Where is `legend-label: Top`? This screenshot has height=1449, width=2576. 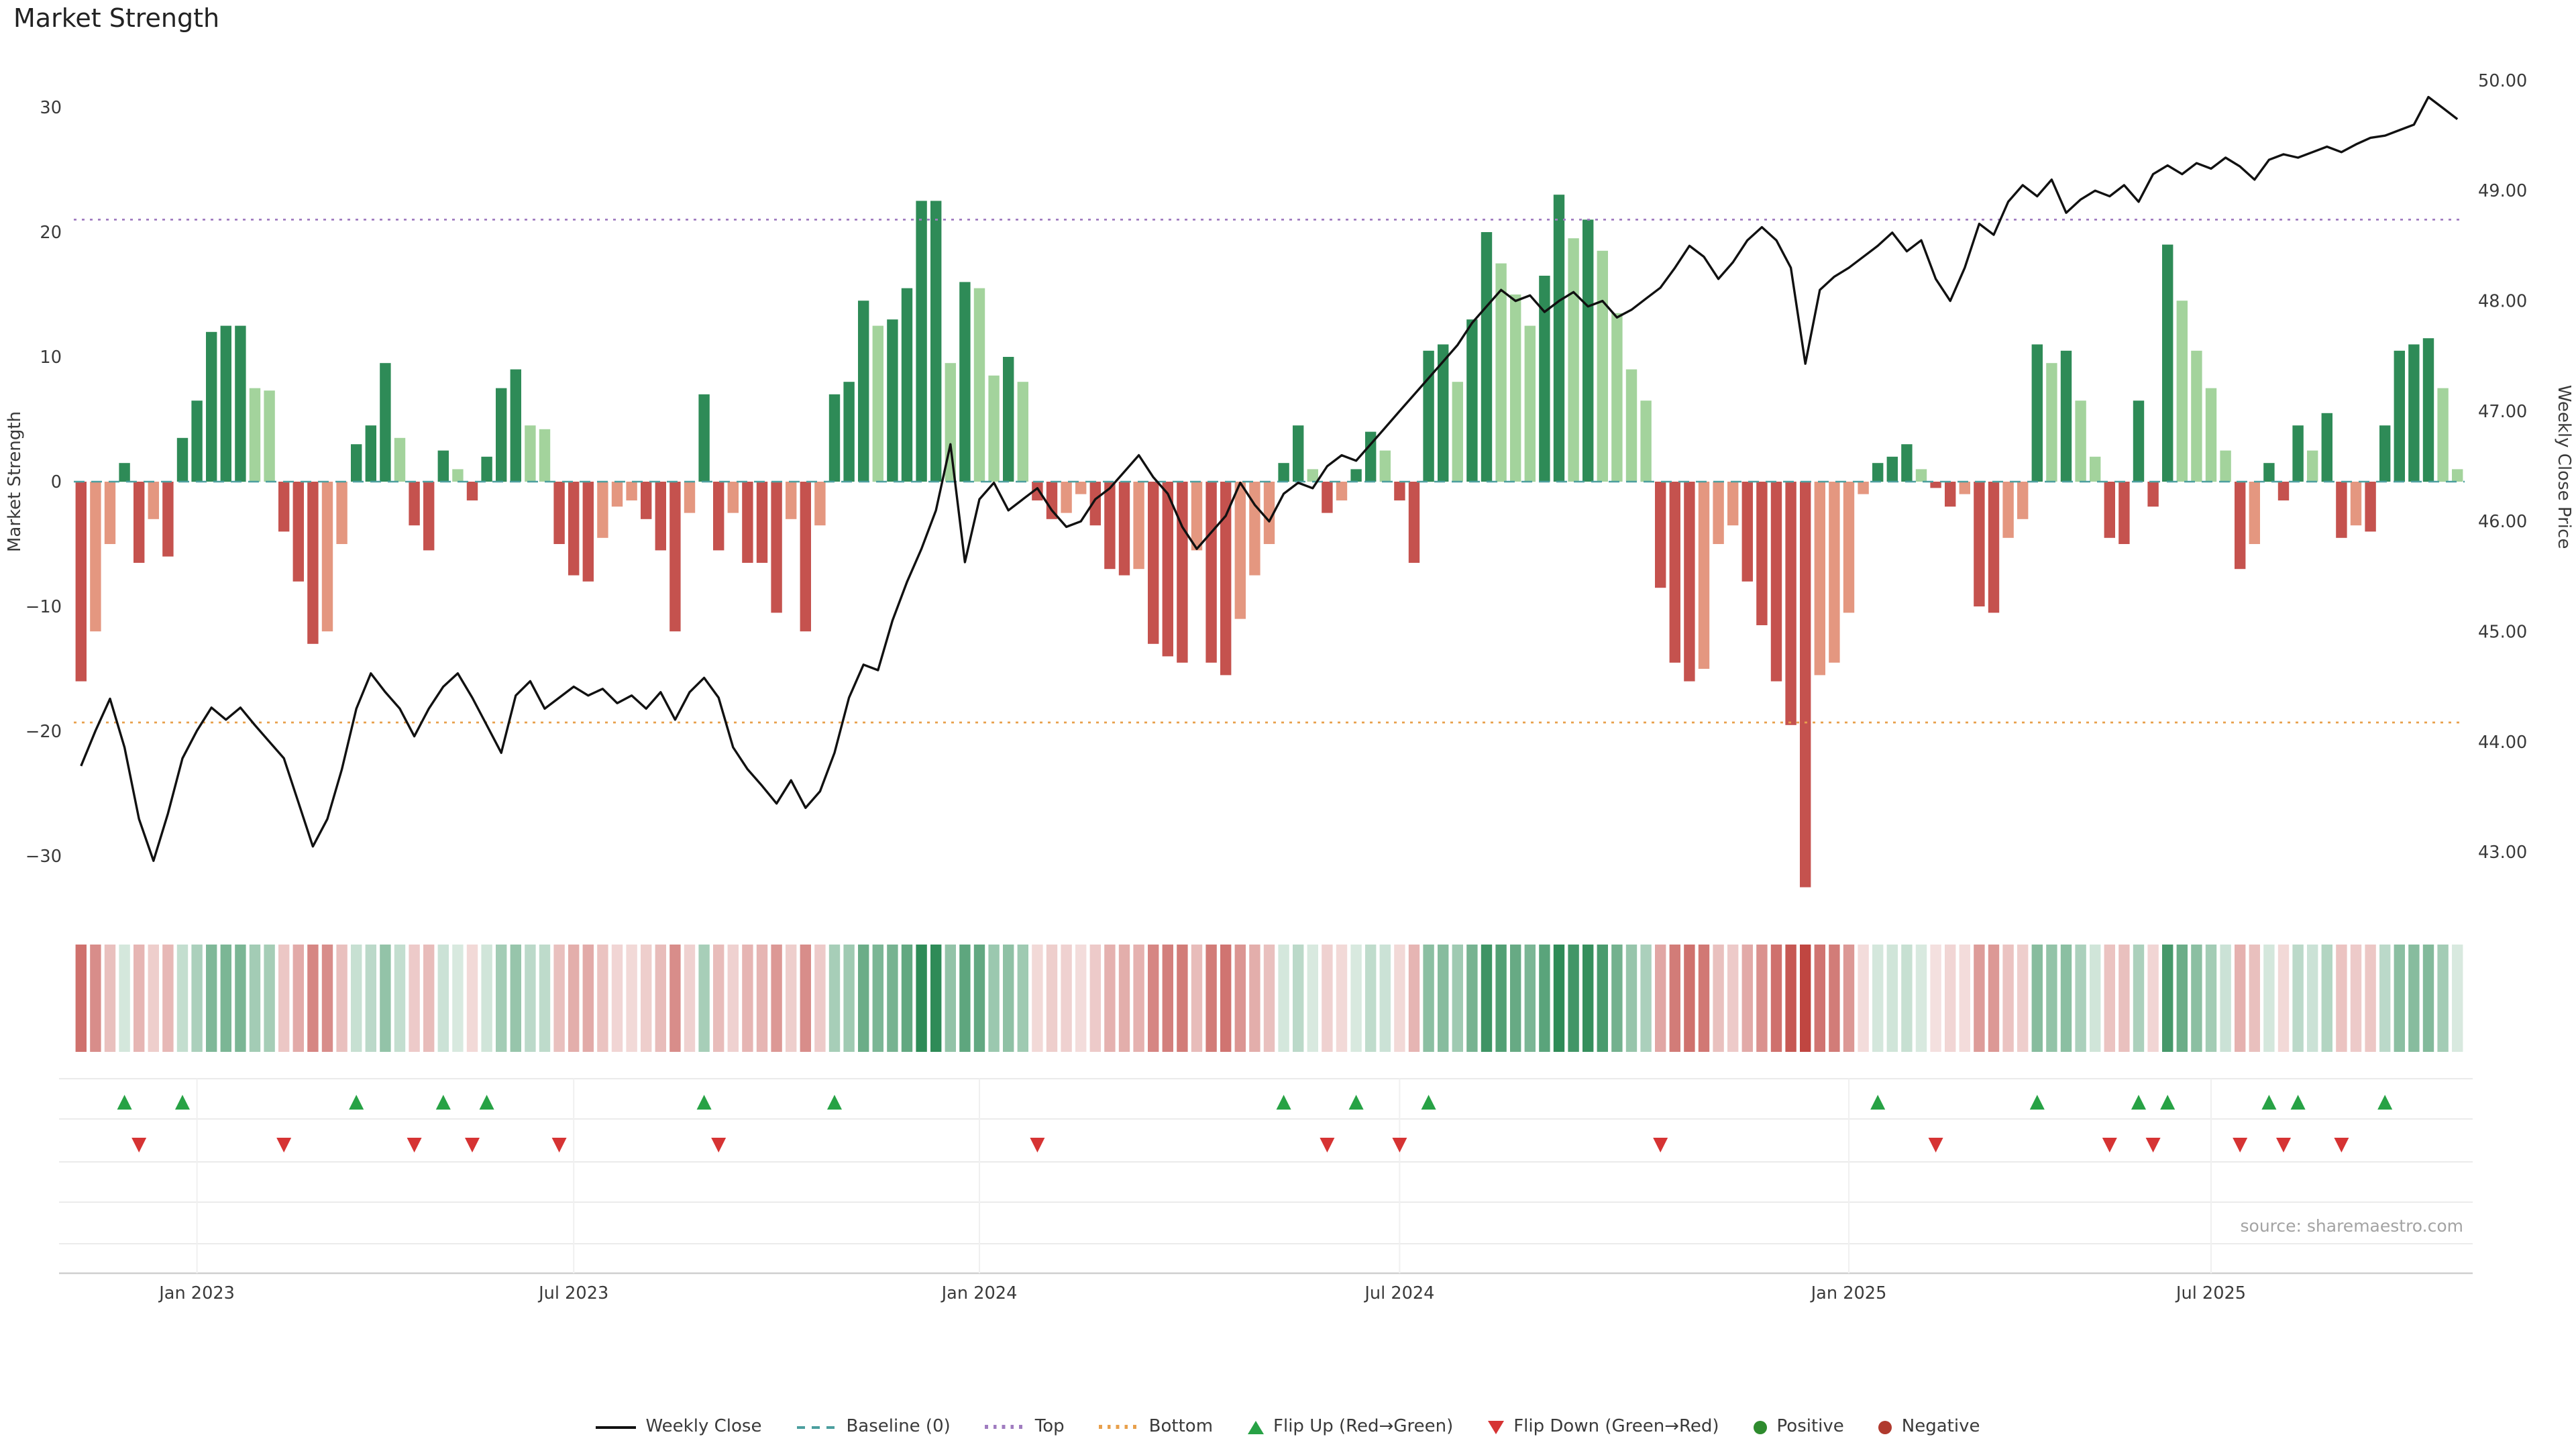
legend-label: Top is located at coordinates (1049, 1427).